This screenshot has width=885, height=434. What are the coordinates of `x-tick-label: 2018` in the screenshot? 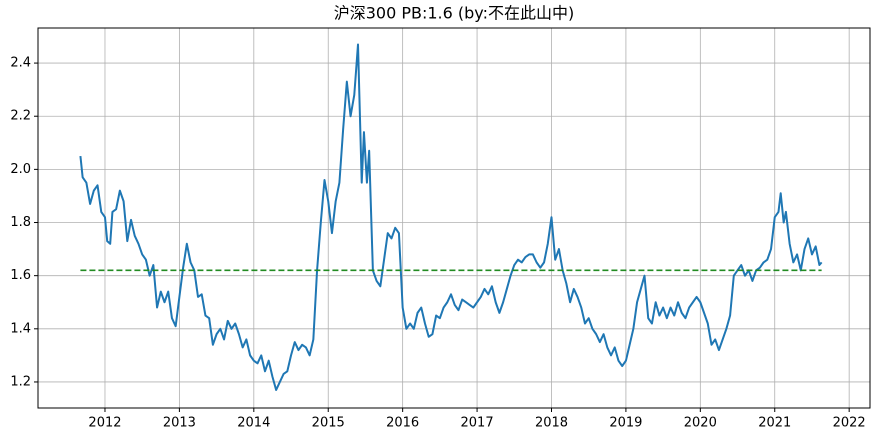 It's located at (551, 423).